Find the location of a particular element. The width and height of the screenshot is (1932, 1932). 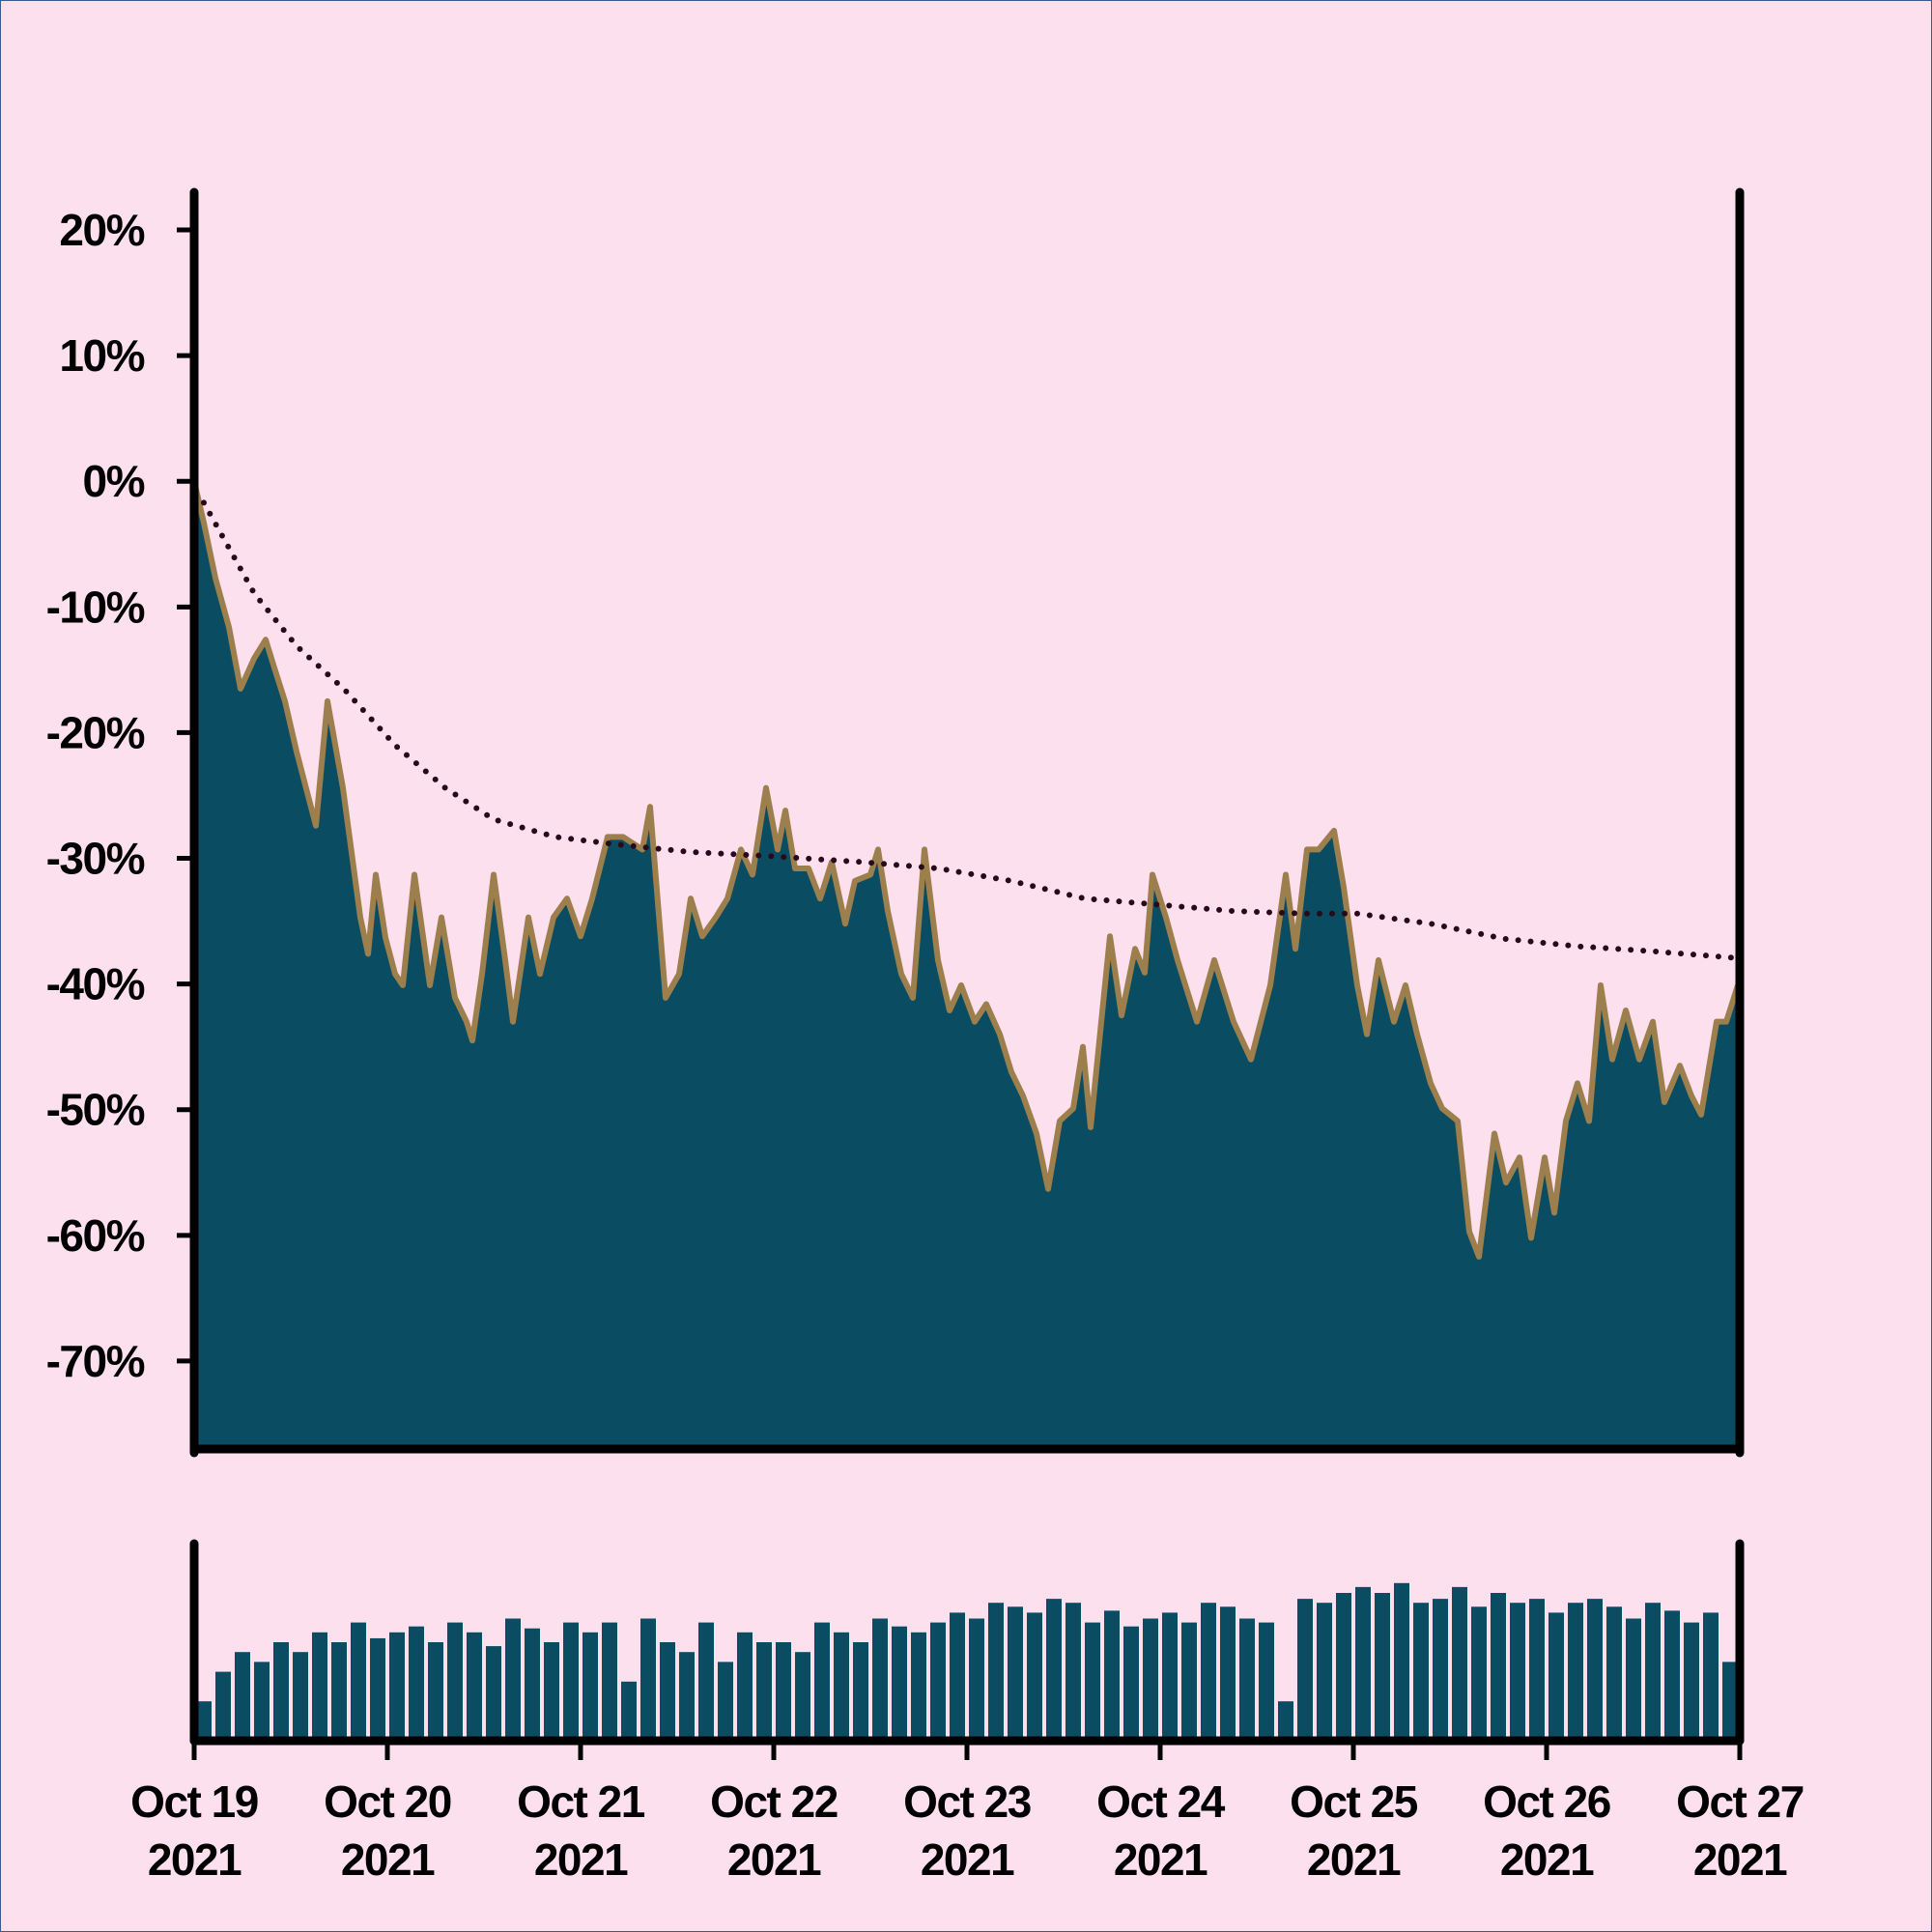

x-tick-label: Oct 21 2021 is located at coordinates (581, 1830).